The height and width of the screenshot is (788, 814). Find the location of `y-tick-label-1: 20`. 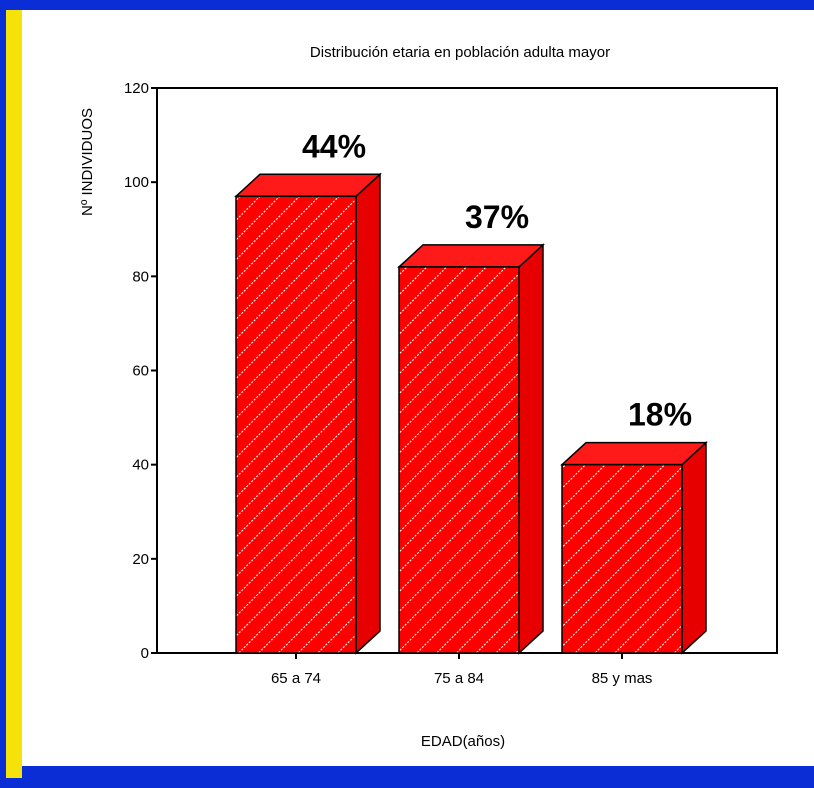

y-tick-label-1: 20 is located at coordinates (140, 559).